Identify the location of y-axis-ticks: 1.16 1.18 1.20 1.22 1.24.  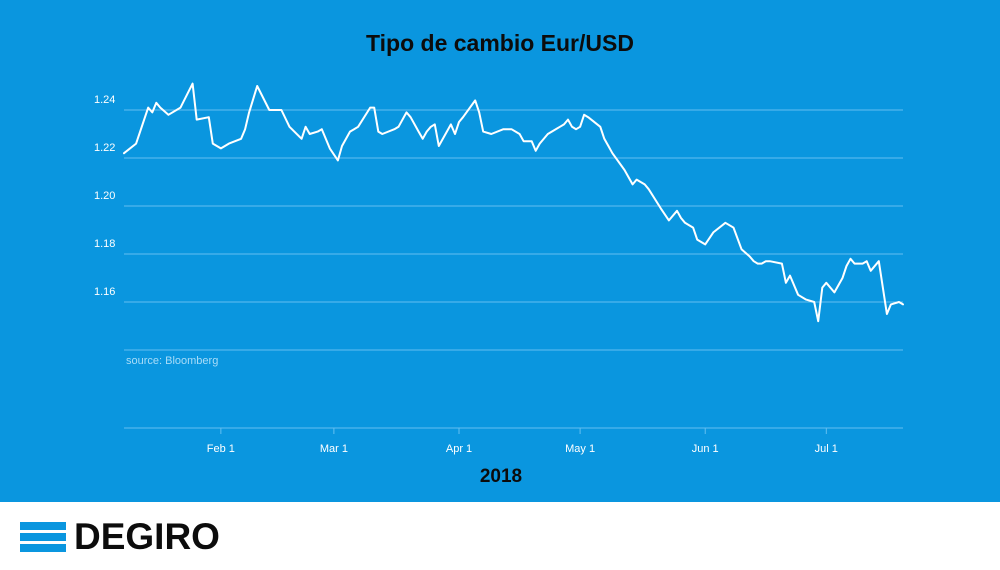
(104, 196).